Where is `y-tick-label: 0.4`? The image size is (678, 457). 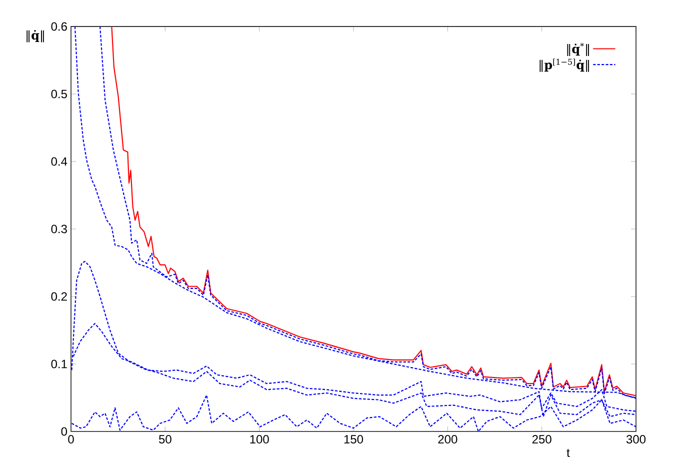 y-tick-label: 0.4 is located at coordinates (59, 161).